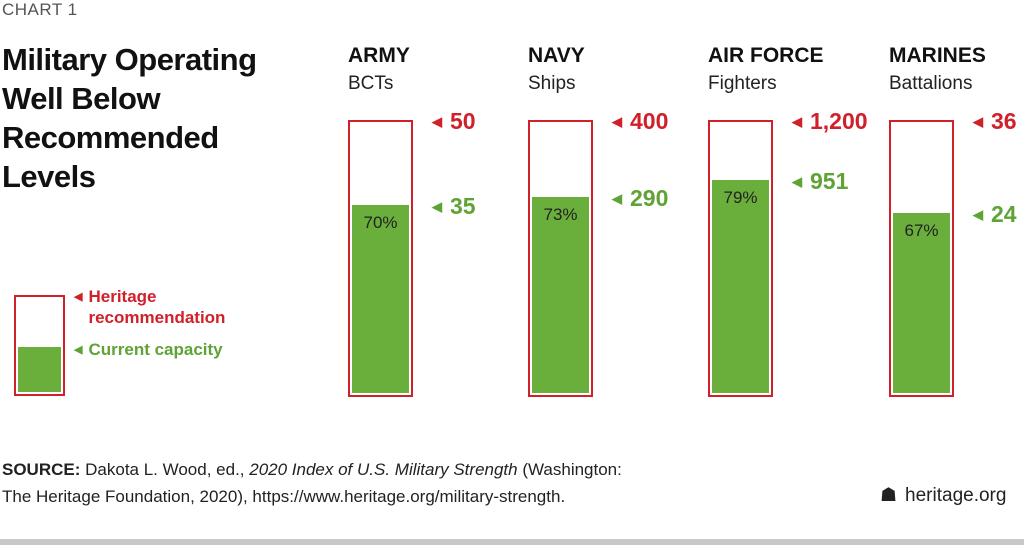  I want to click on percent-label: 67%, so click(921, 230).